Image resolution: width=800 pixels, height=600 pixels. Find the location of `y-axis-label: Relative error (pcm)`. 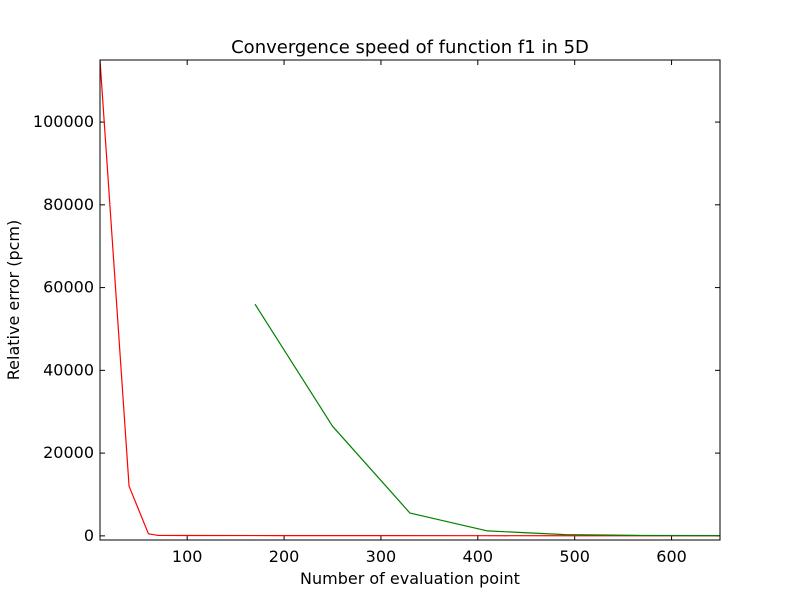

y-axis-label: Relative error (pcm) is located at coordinates (13, 300).